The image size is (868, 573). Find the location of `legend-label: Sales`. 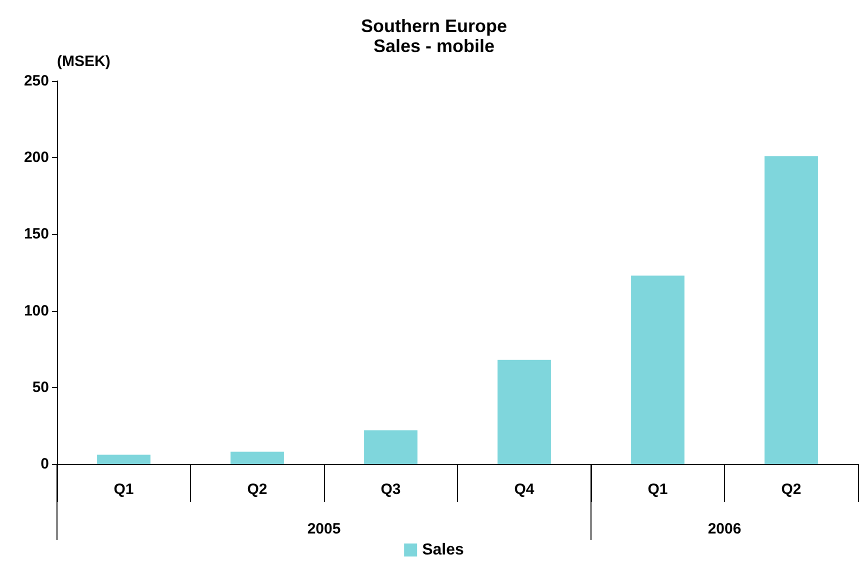

legend-label: Sales is located at coordinates (443, 550).